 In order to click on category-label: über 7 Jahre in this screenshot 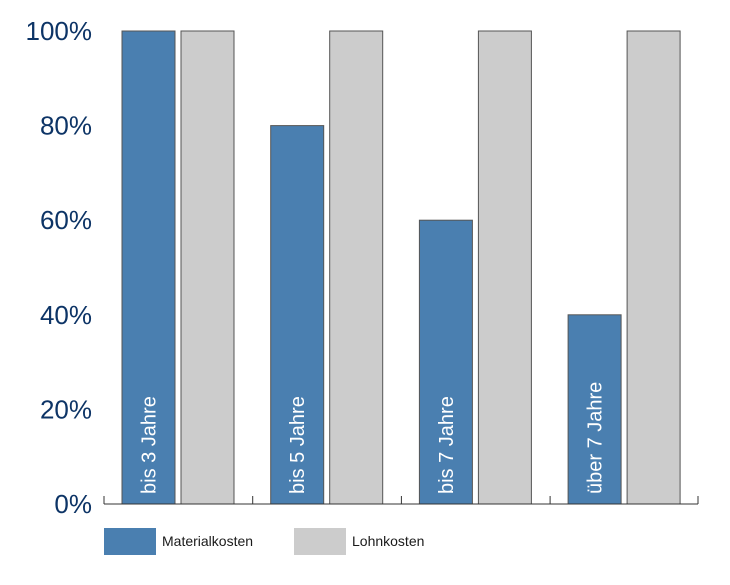, I will do `click(596, 438)`.